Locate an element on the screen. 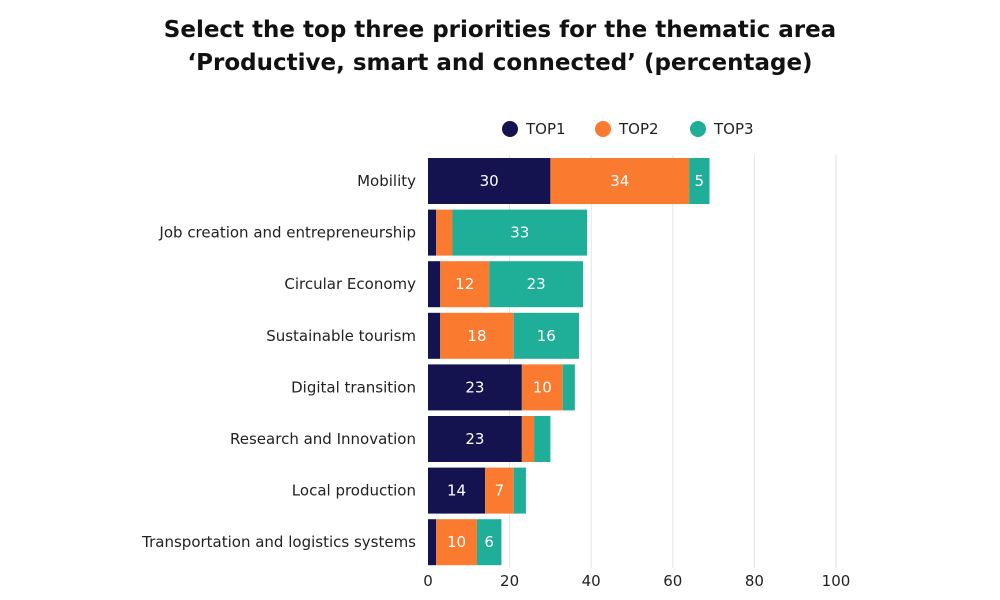 The image size is (1000, 600). data-label: 34 is located at coordinates (619, 181).